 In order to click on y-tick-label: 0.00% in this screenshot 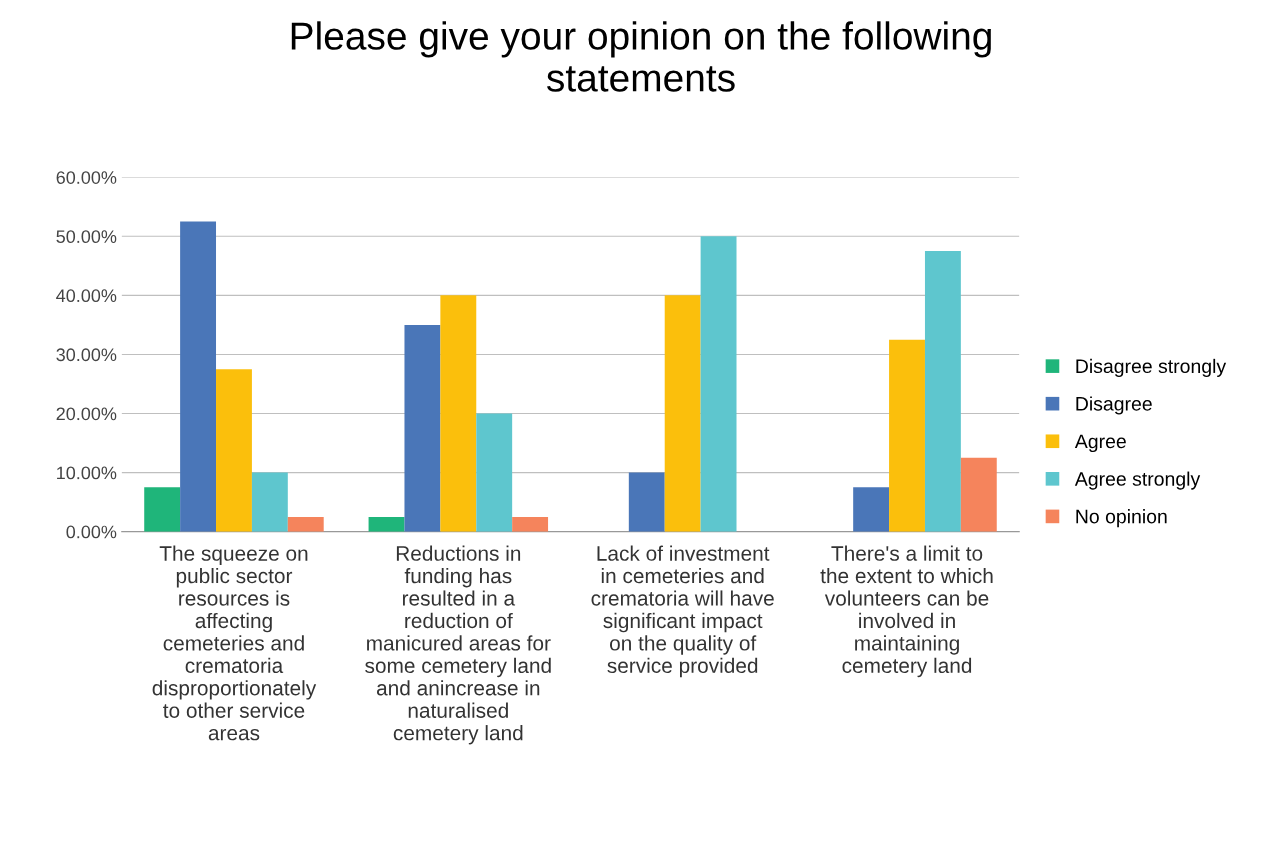, I will do `click(91, 532)`.